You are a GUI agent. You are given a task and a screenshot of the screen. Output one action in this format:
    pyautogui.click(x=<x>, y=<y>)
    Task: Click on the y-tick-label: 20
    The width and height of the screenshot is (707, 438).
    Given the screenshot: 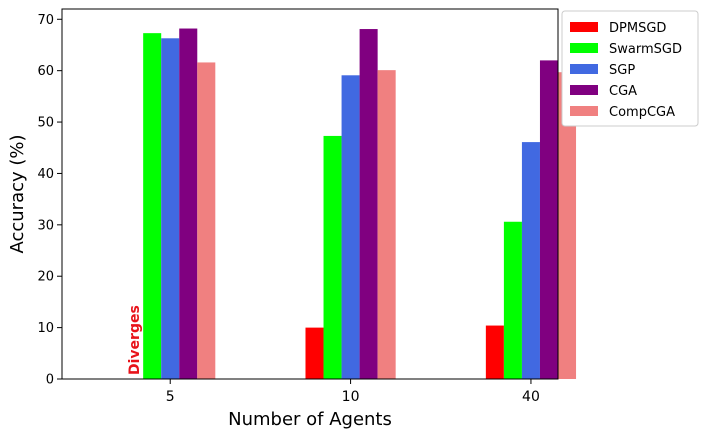 What is the action you would take?
    pyautogui.click(x=45, y=277)
    